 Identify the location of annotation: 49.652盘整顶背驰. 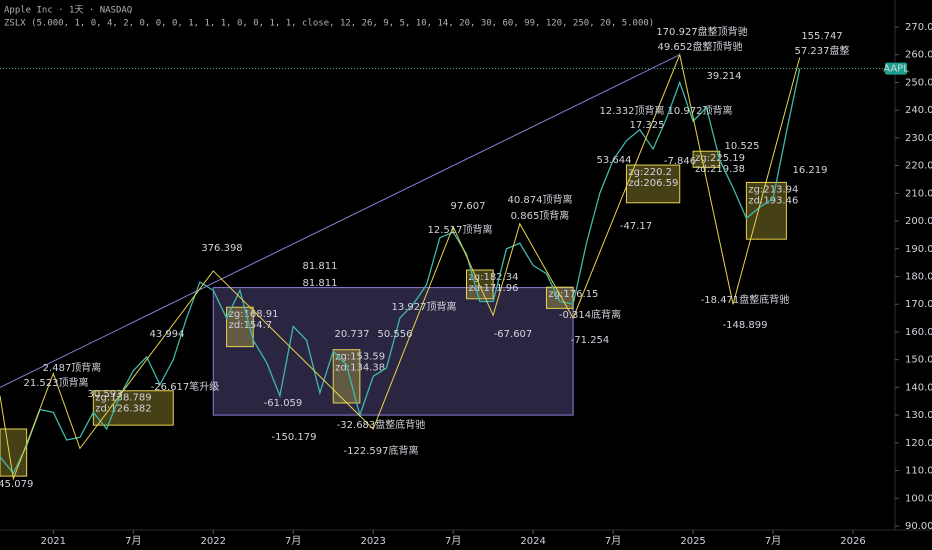
(700, 46).